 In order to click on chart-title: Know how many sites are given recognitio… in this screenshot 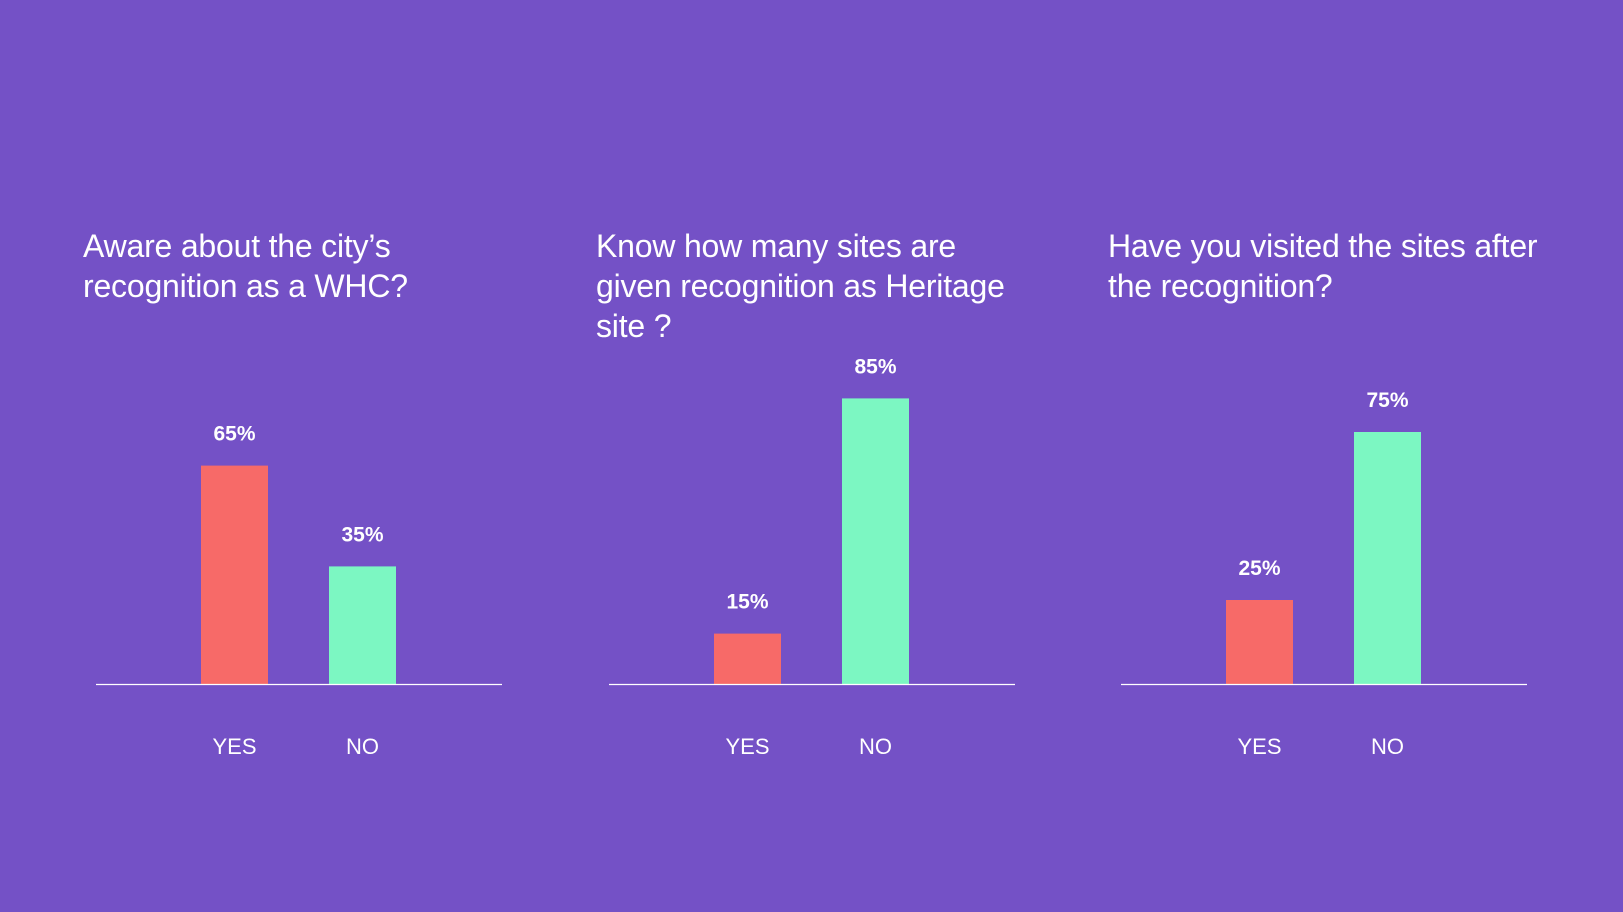, I will do `click(800, 286)`.